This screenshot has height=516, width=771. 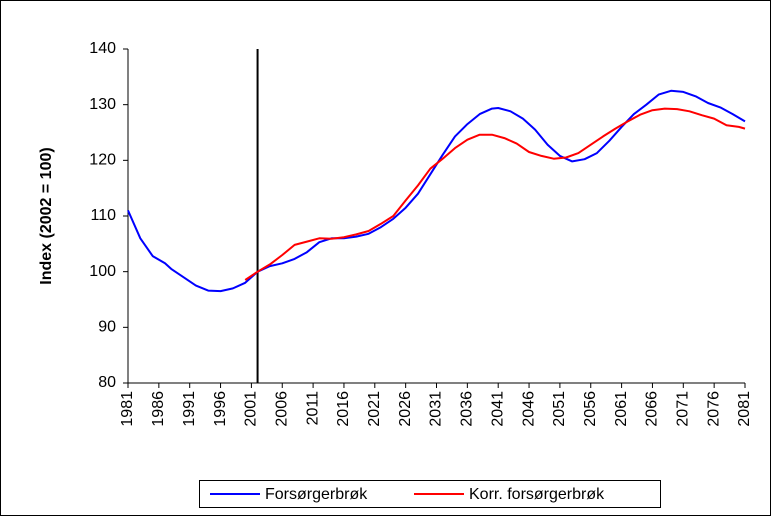 What do you see at coordinates (528, 409) in the screenshot?
I see `x-tick-label: 2046` at bounding box center [528, 409].